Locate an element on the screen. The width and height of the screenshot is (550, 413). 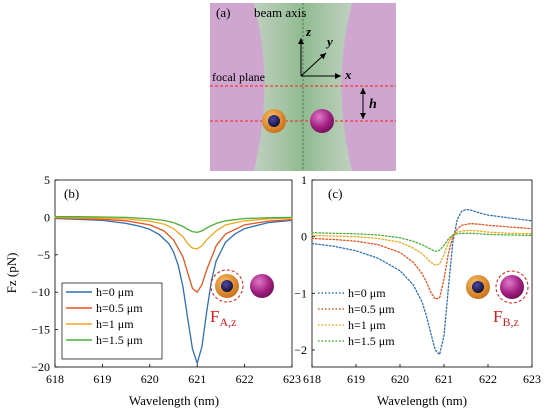
plot-b-panel-label: (b) is located at coordinates (71, 193).